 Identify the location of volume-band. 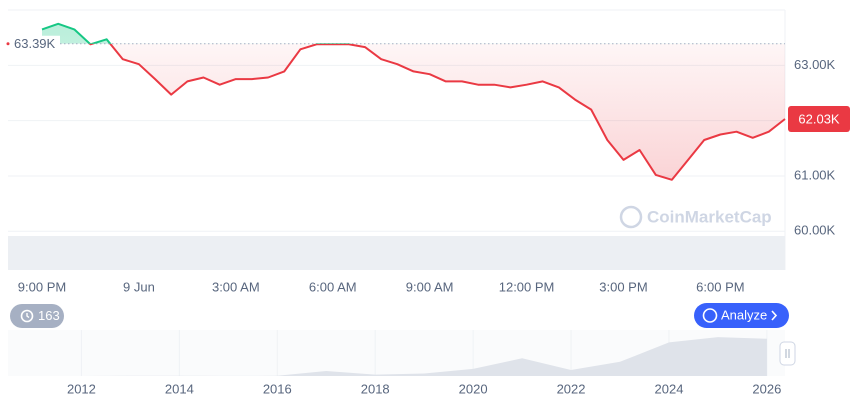
(396, 253).